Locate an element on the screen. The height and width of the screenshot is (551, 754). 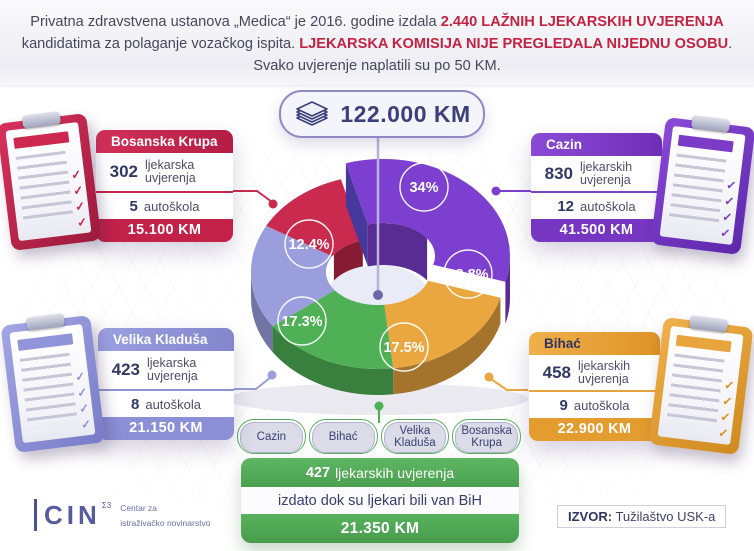
abroad-certificates-row: 427 ljekarskih uvjerenja is located at coordinates (380, 472).